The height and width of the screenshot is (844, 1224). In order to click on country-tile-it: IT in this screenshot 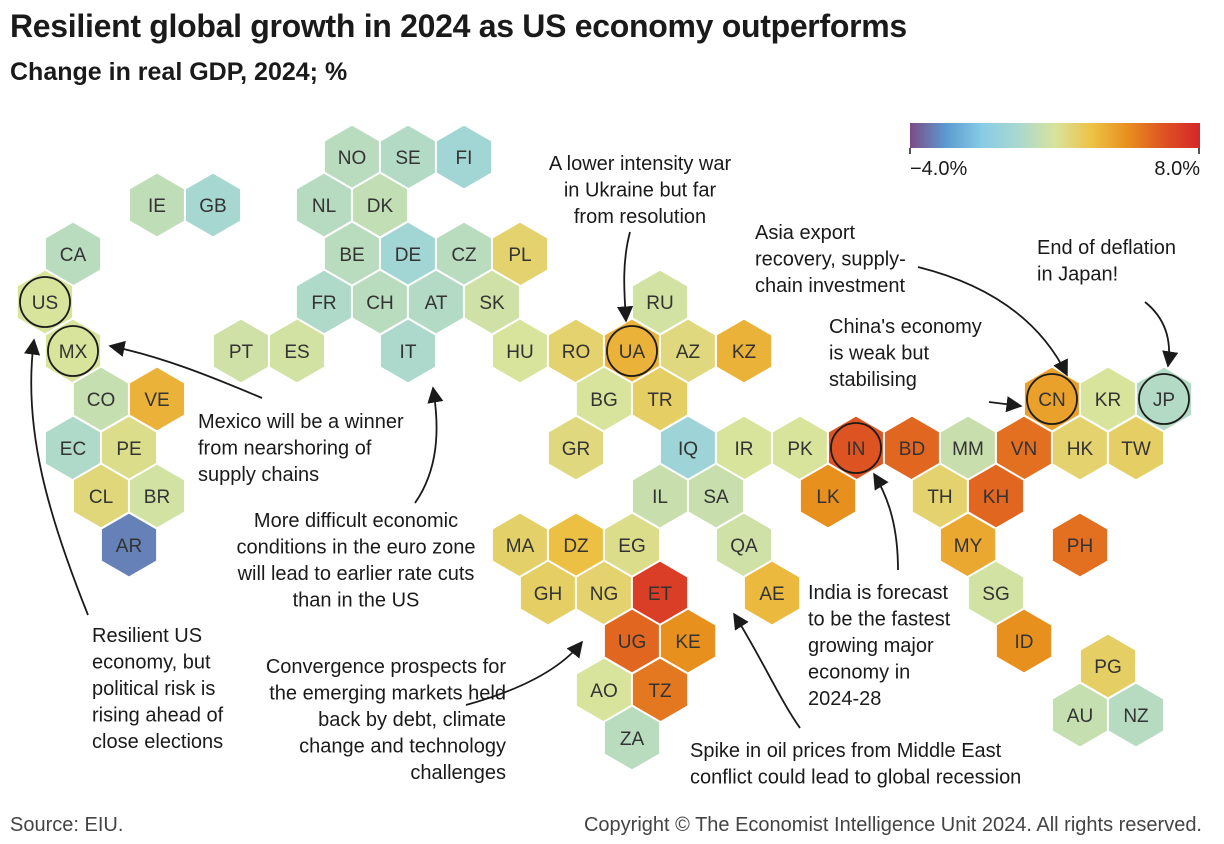, I will do `click(408, 351)`.